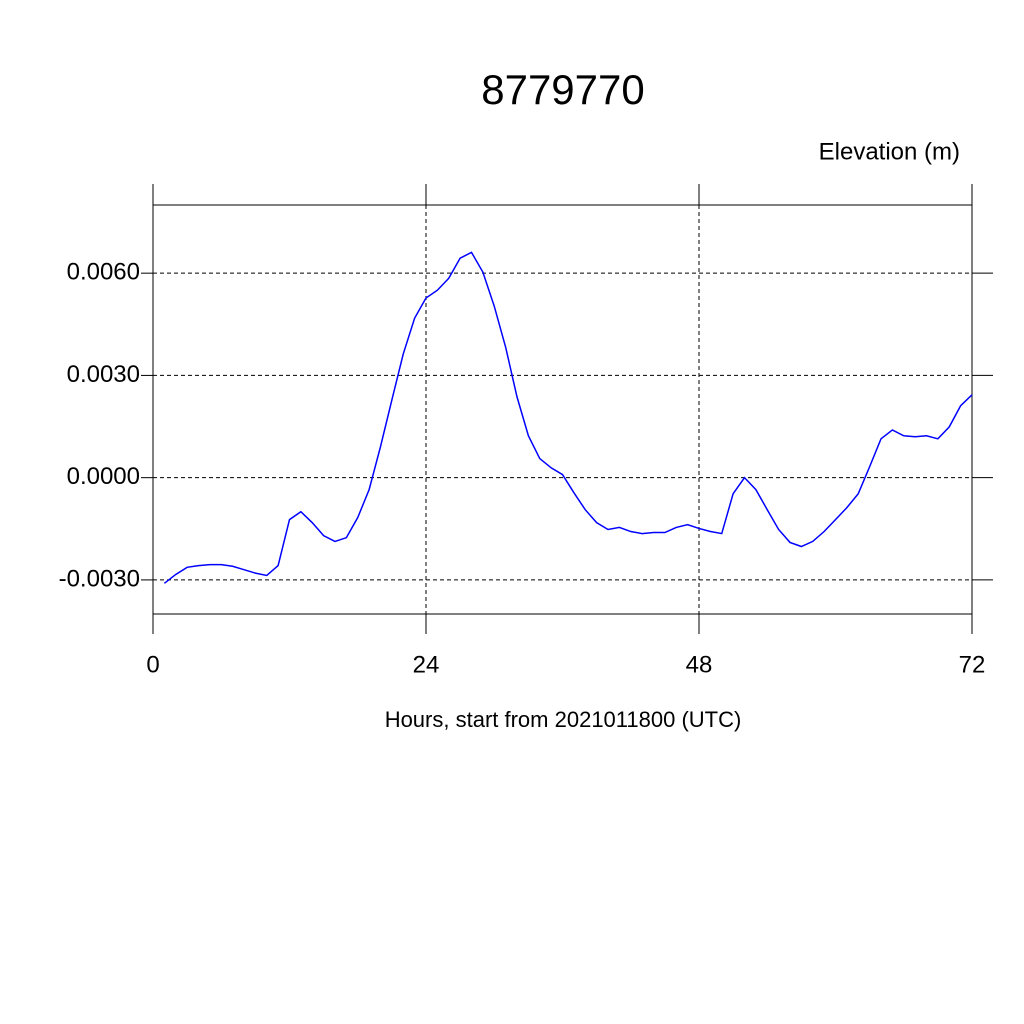  I want to click on x-tick-label: 0, so click(152, 664).